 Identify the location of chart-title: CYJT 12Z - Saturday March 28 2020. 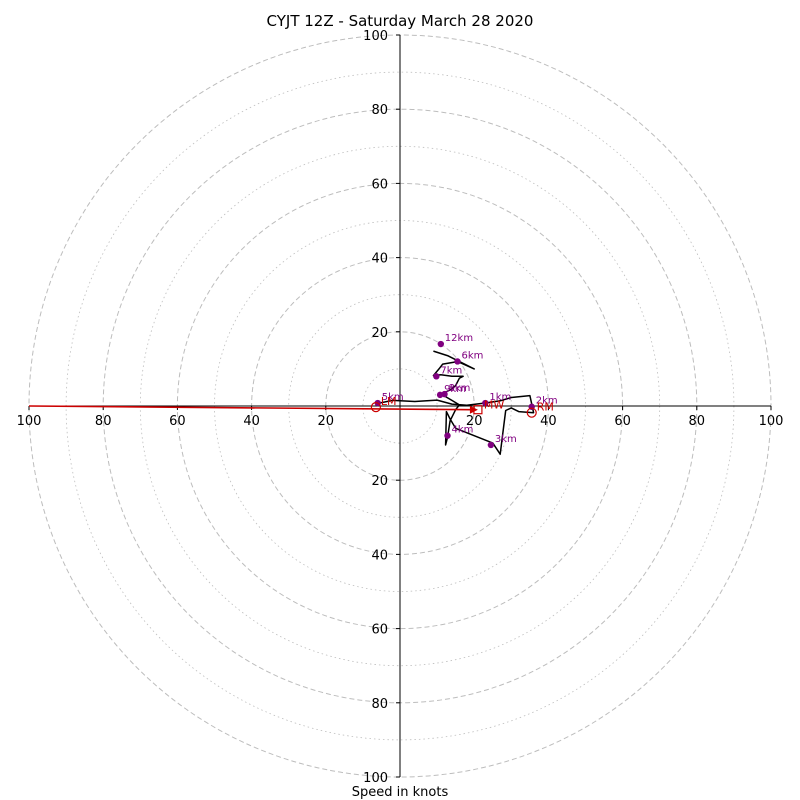
(400, 21).